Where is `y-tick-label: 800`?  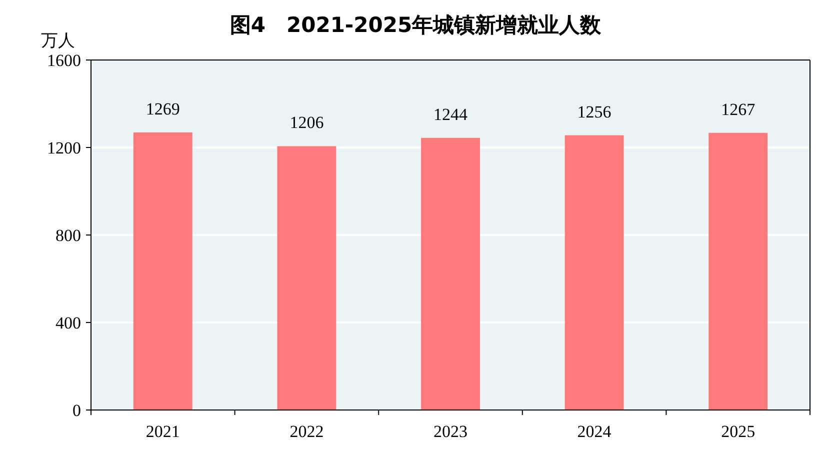
y-tick-label: 800 is located at coordinates (68, 235).